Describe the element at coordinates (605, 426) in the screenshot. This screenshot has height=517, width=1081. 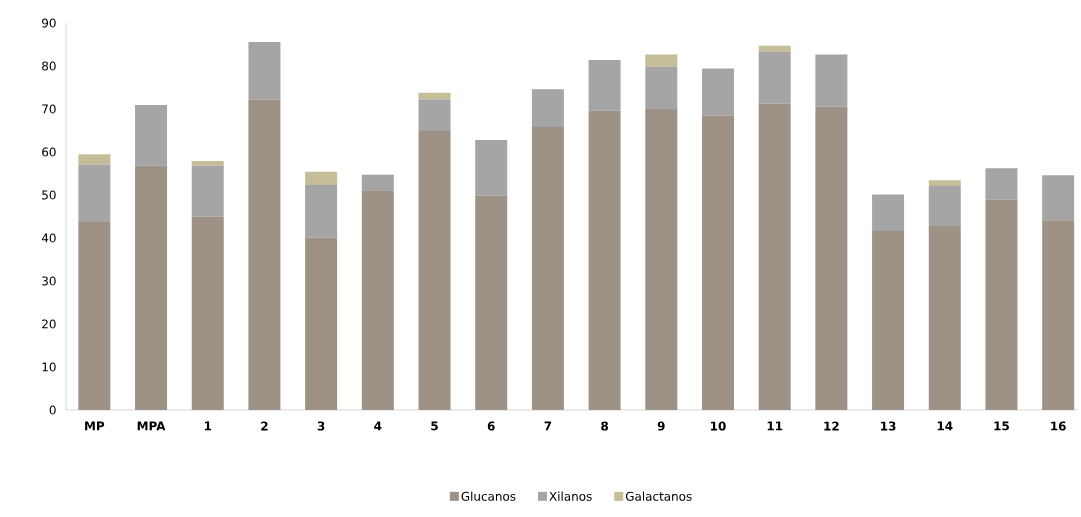
I see `x-tick-label: 8` at that location.